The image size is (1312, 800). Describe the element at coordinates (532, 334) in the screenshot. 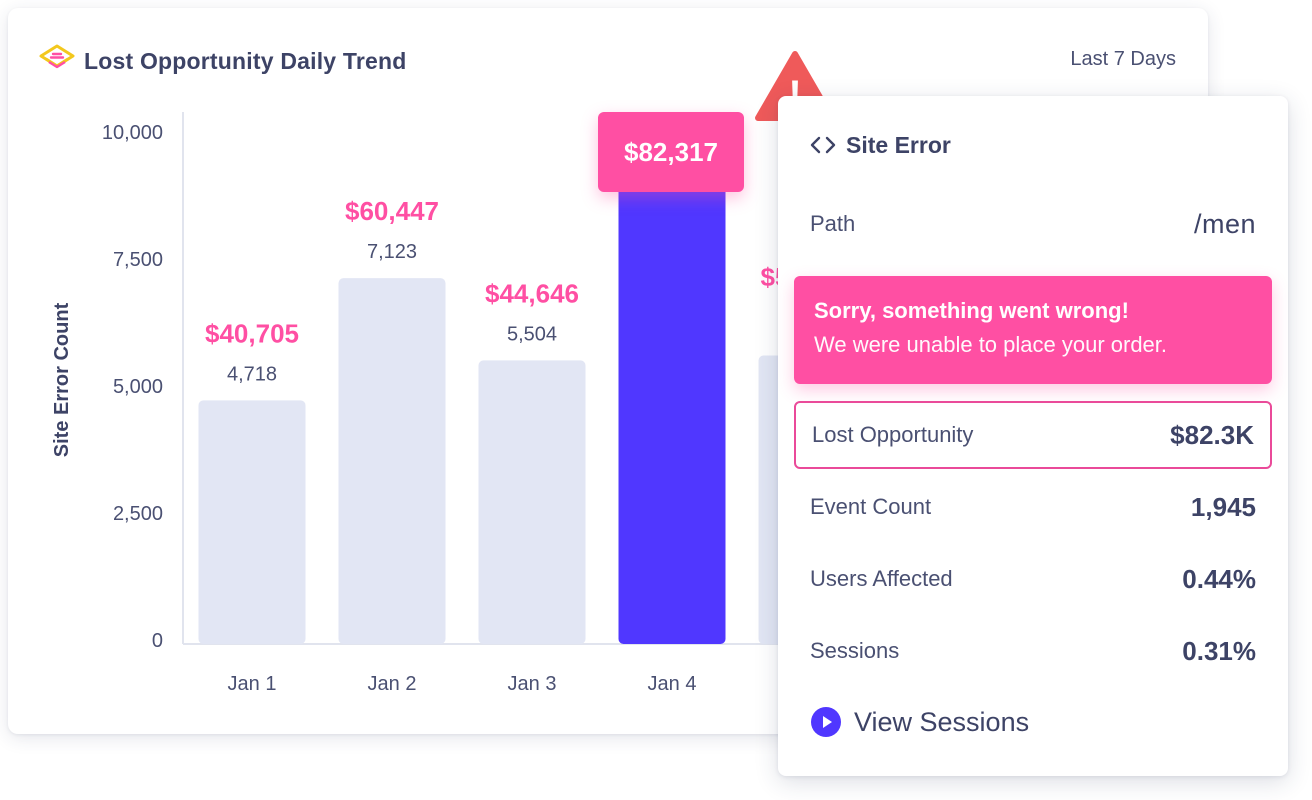

I see `bar-value-label: 5,504` at that location.